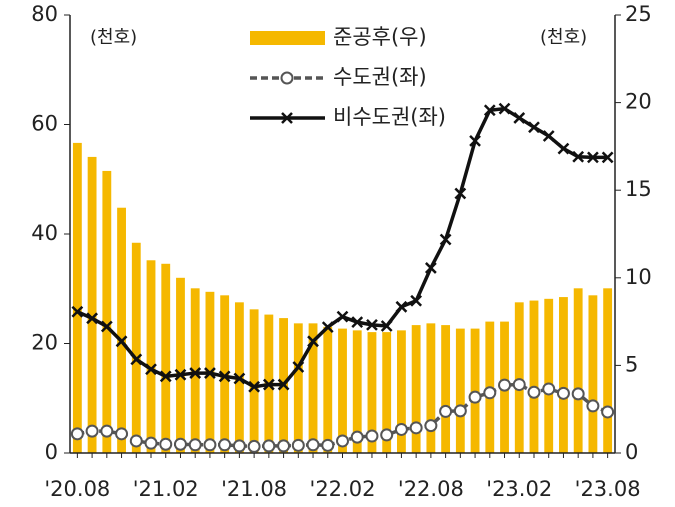 This screenshot has width=675, height=507. Describe the element at coordinates (166, 489) in the screenshot. I see `x-tick-label: '21.02` at that location.